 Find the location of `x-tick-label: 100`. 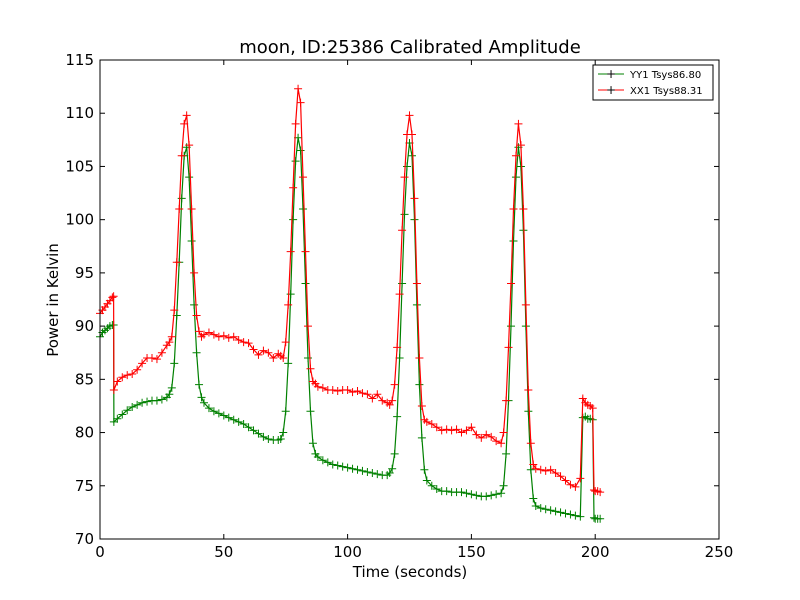

x-tick-label: 100 is located at coordinates (347, 552).